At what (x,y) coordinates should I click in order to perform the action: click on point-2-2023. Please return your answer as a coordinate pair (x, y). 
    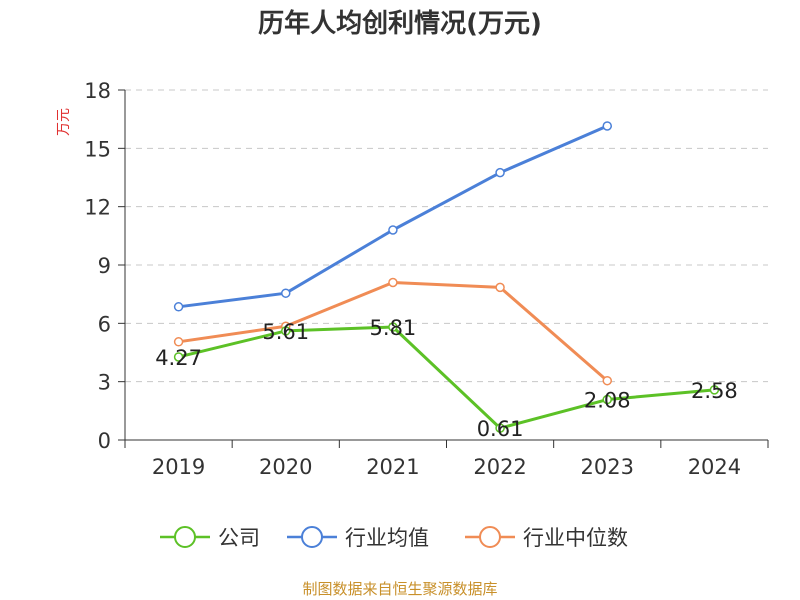
    Looking at the image, I should click on (607, 380).